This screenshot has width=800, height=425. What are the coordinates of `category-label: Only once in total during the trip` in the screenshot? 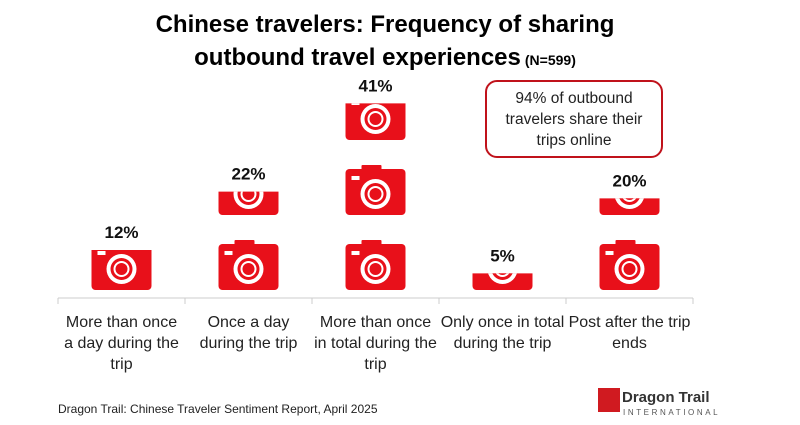 It's located at (502, 333).